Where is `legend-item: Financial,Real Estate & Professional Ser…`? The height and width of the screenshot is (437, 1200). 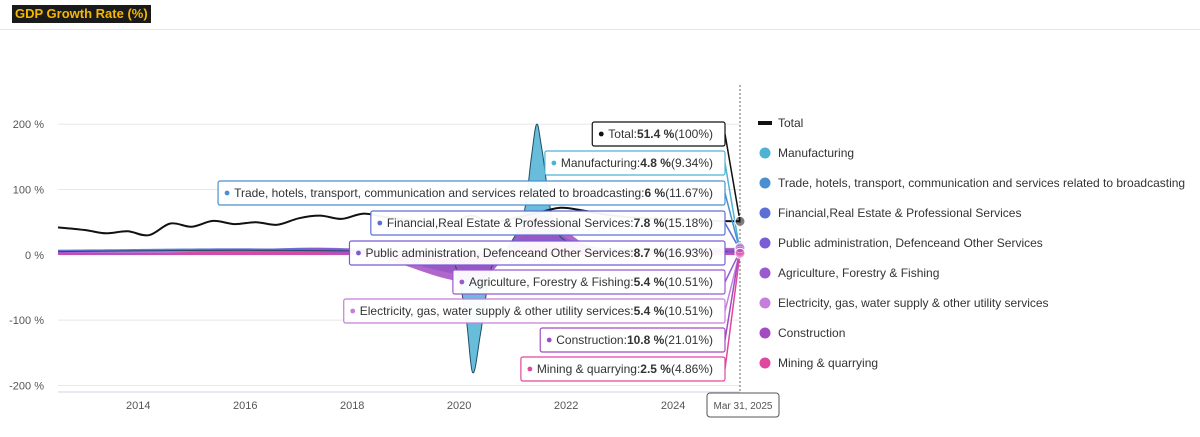 legend-item: Financial,Real Estate & Professional Ser… is located at coordinates (890, 213).